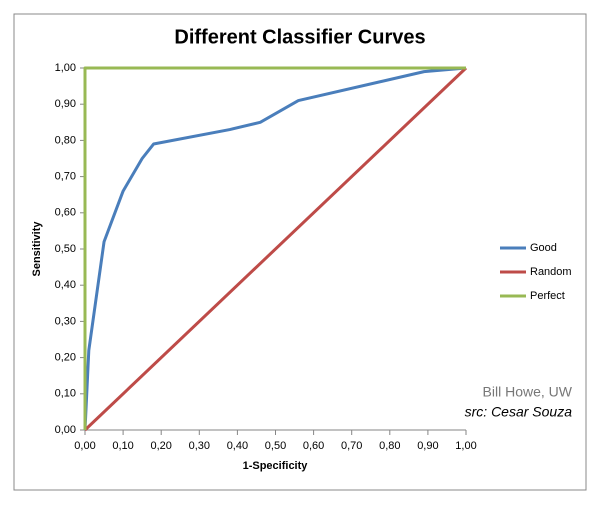  What do you see at coordinates (519, 412) in the screenshot?
I see `annotation: src: Cesar Souza` at bounding box center [519, 412].